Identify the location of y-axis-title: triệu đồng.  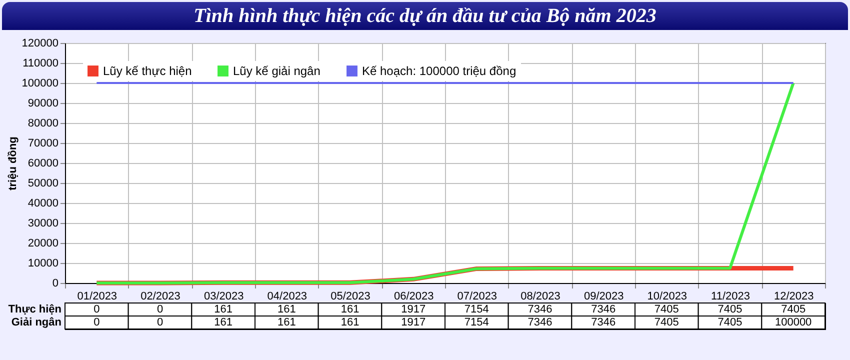
(12, 163).